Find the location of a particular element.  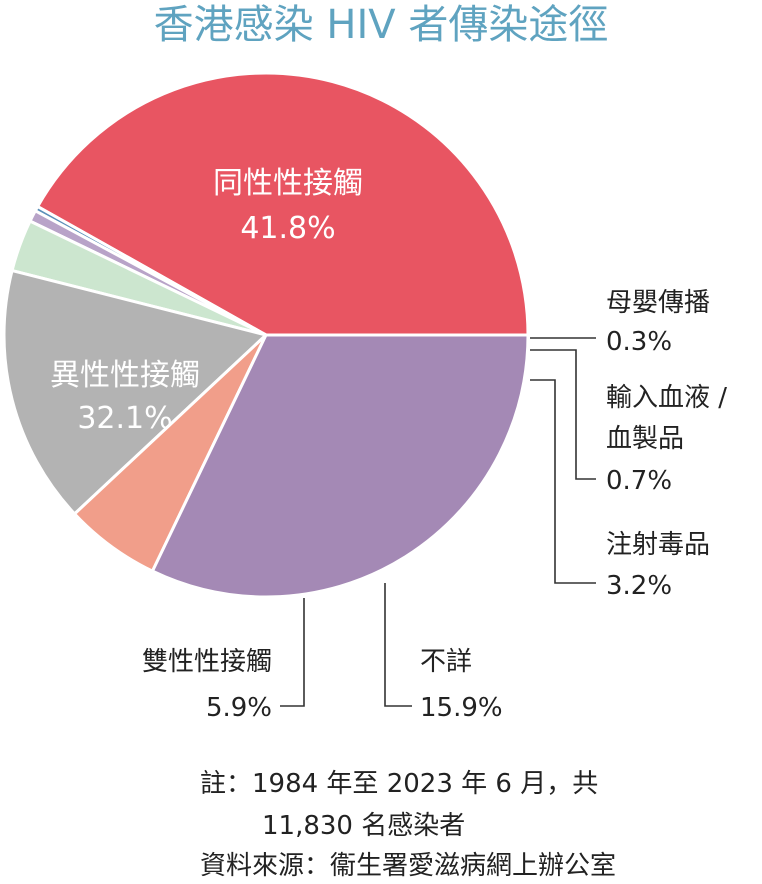

pie-slice-unknown is located at coordinates (136, 392).